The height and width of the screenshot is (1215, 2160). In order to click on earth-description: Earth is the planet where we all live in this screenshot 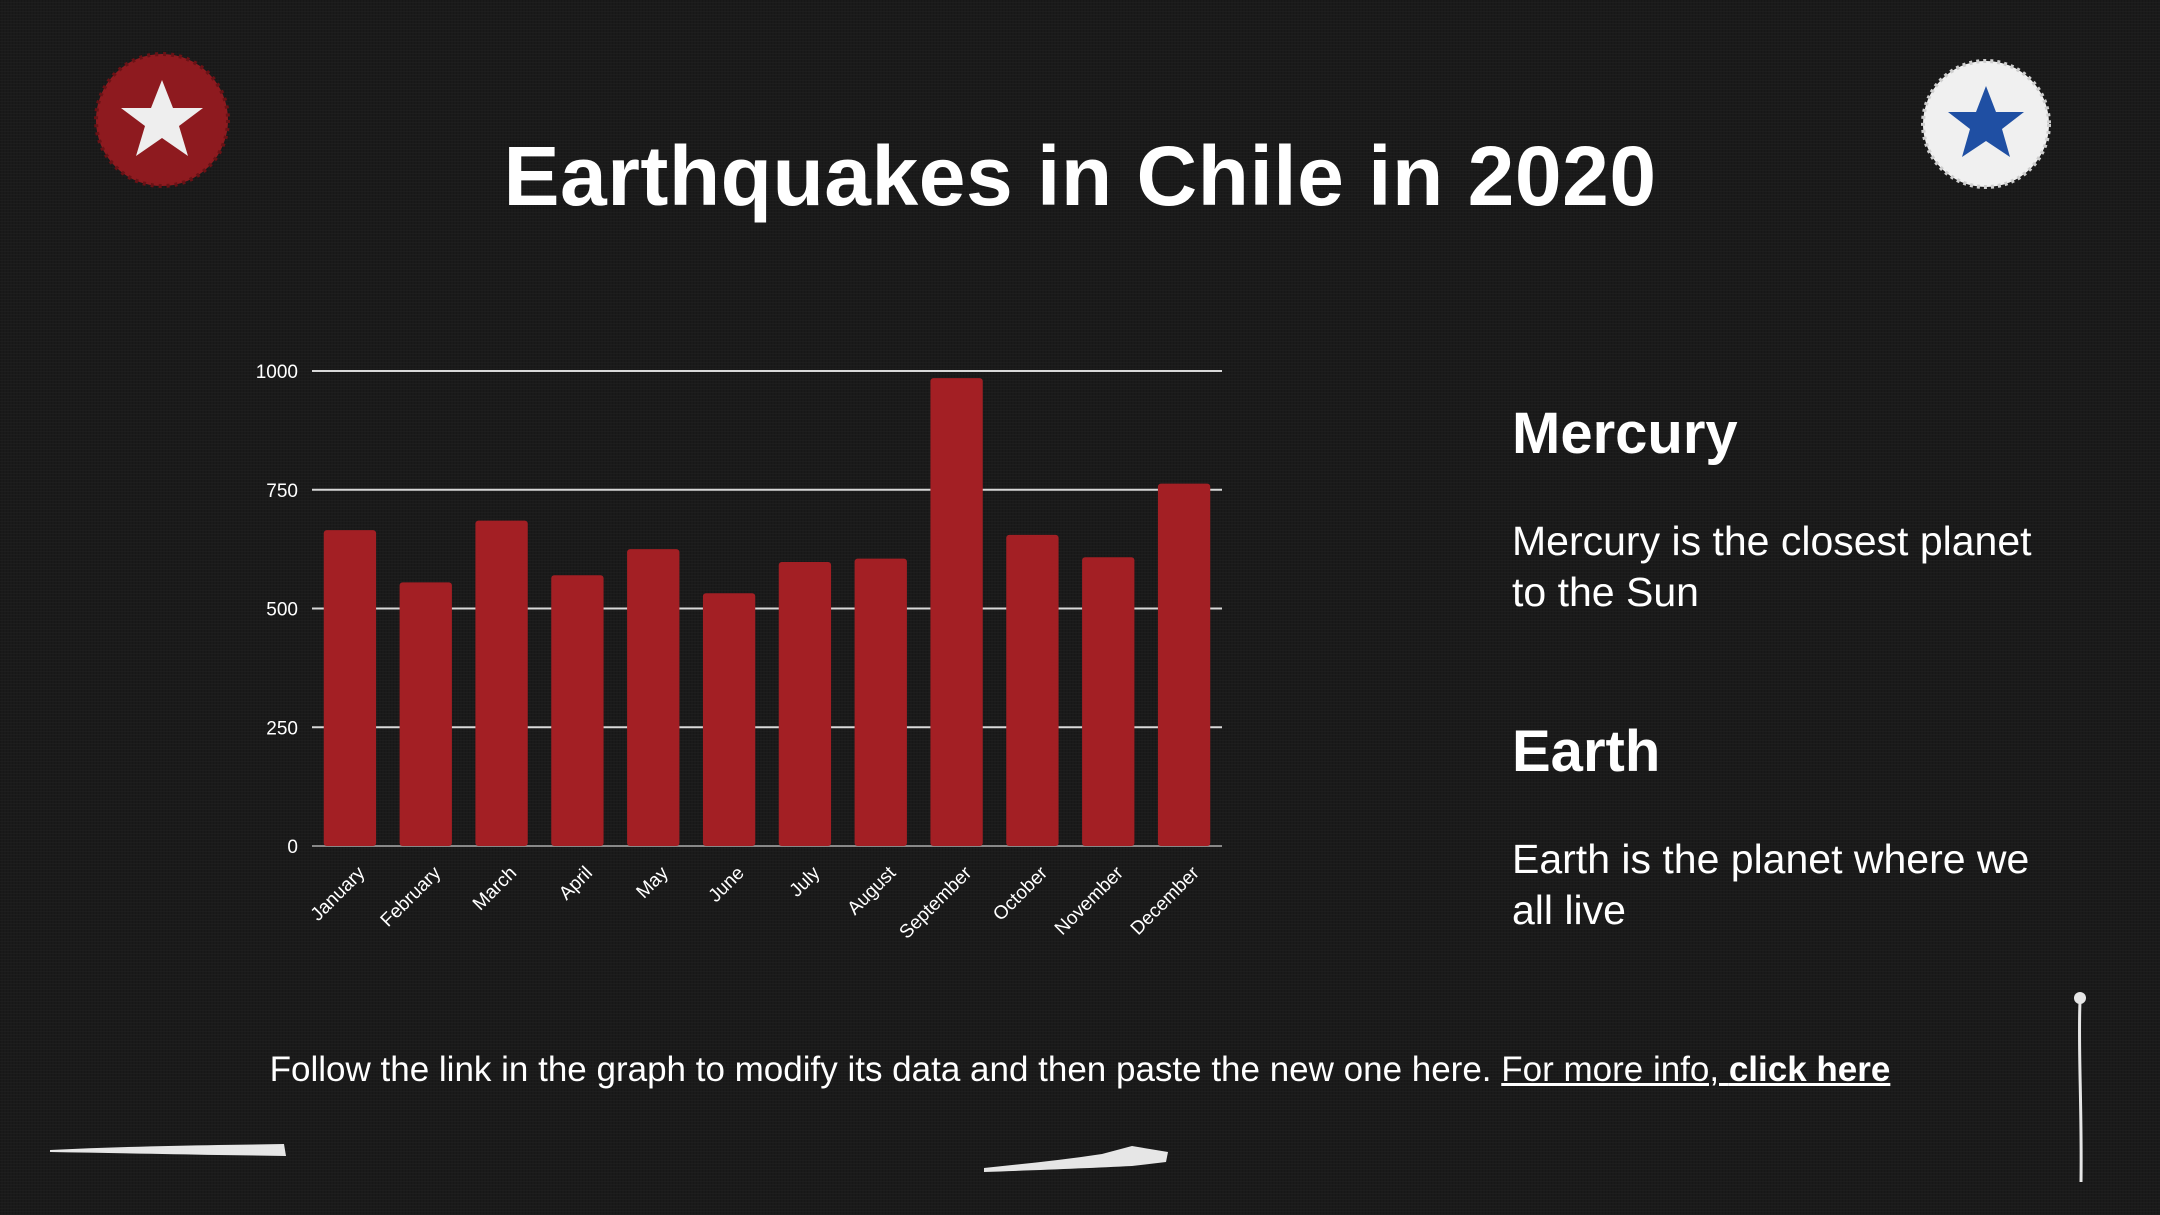, I will do `click(1771, 884)`.